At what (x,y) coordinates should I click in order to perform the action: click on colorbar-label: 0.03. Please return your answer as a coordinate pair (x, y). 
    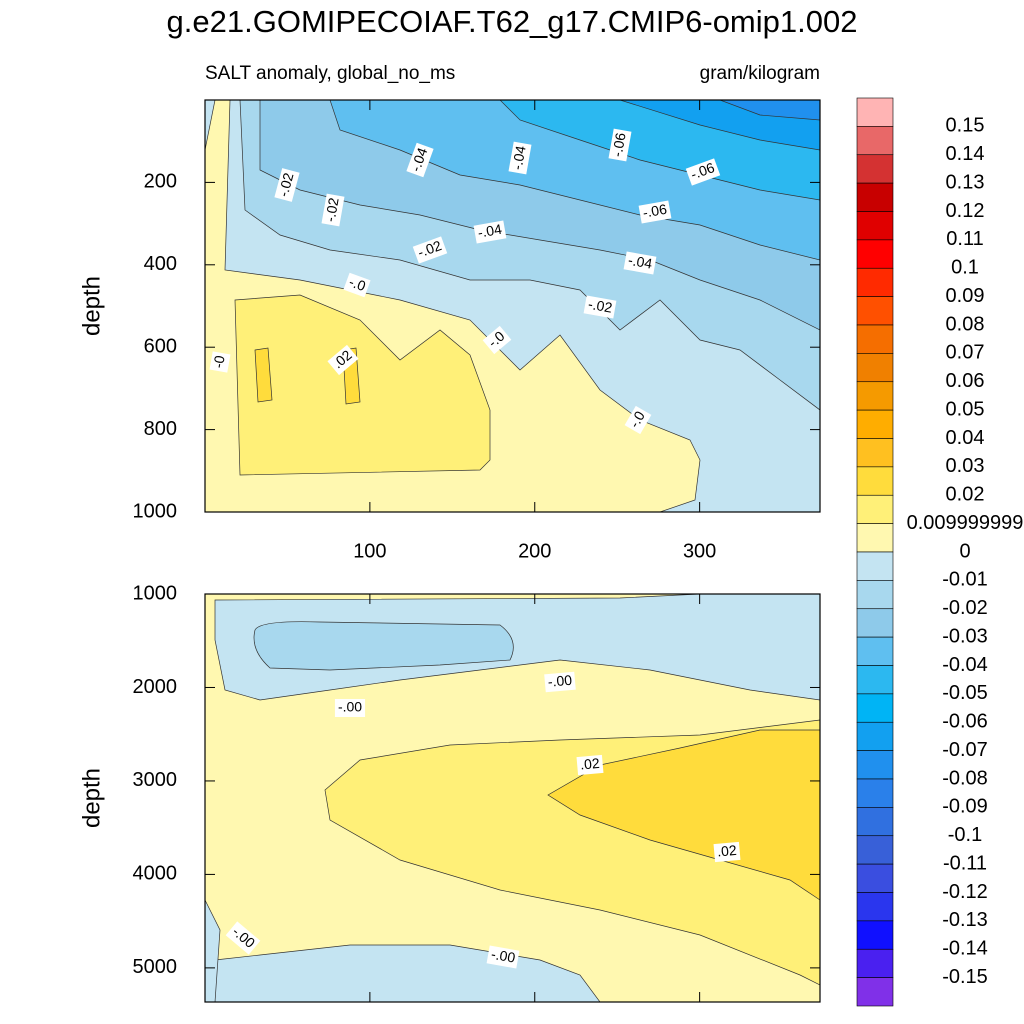
    Looking at the image, I should click on (965, 466).